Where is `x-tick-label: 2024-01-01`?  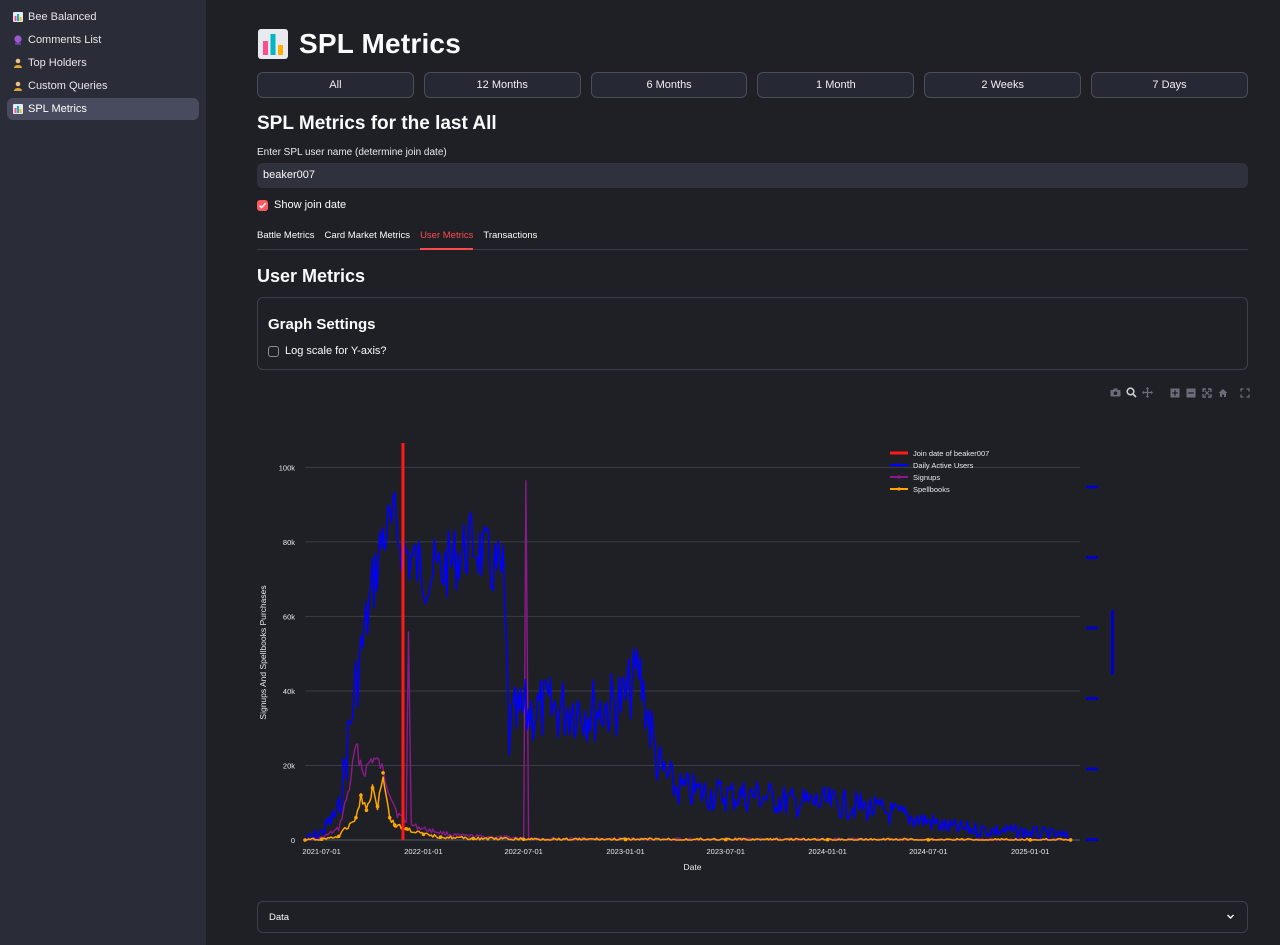
x-tick-label: 2024-01-01 is located at coordinates (827, 851).